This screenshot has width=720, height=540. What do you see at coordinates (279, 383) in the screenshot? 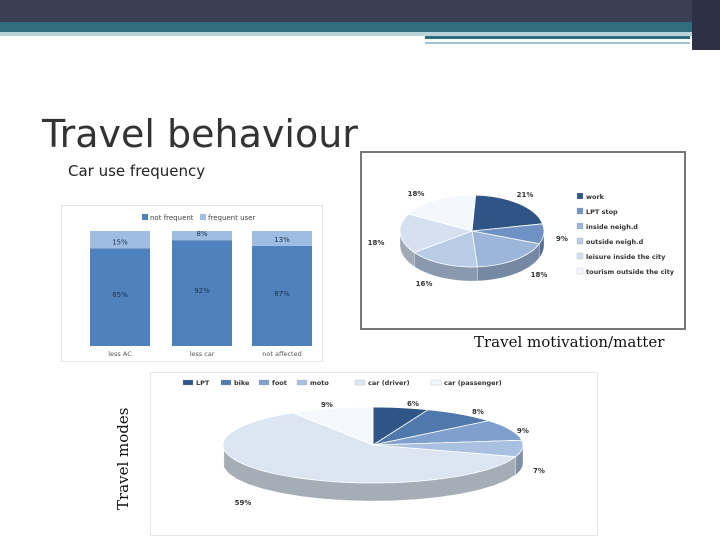
I see `legend-label-2: foot` at bounding box center [279, 383].